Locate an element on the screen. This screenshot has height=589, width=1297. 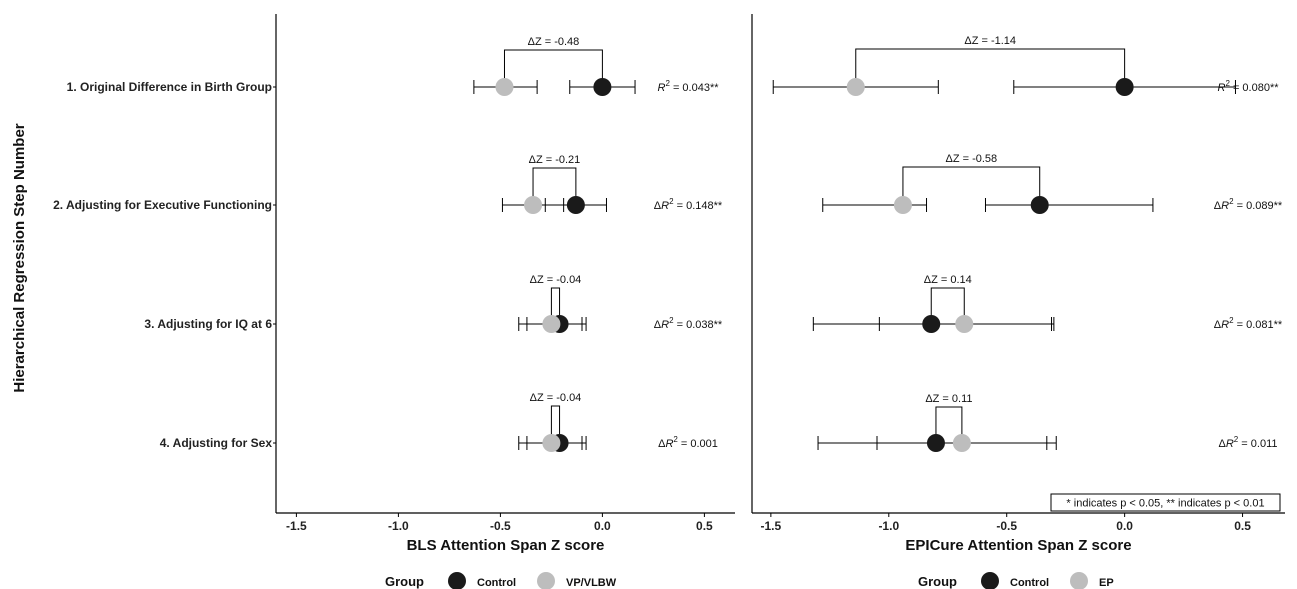
r-squared-label: ΔR2 = 0.081** is located at coordinates (1248, 323).